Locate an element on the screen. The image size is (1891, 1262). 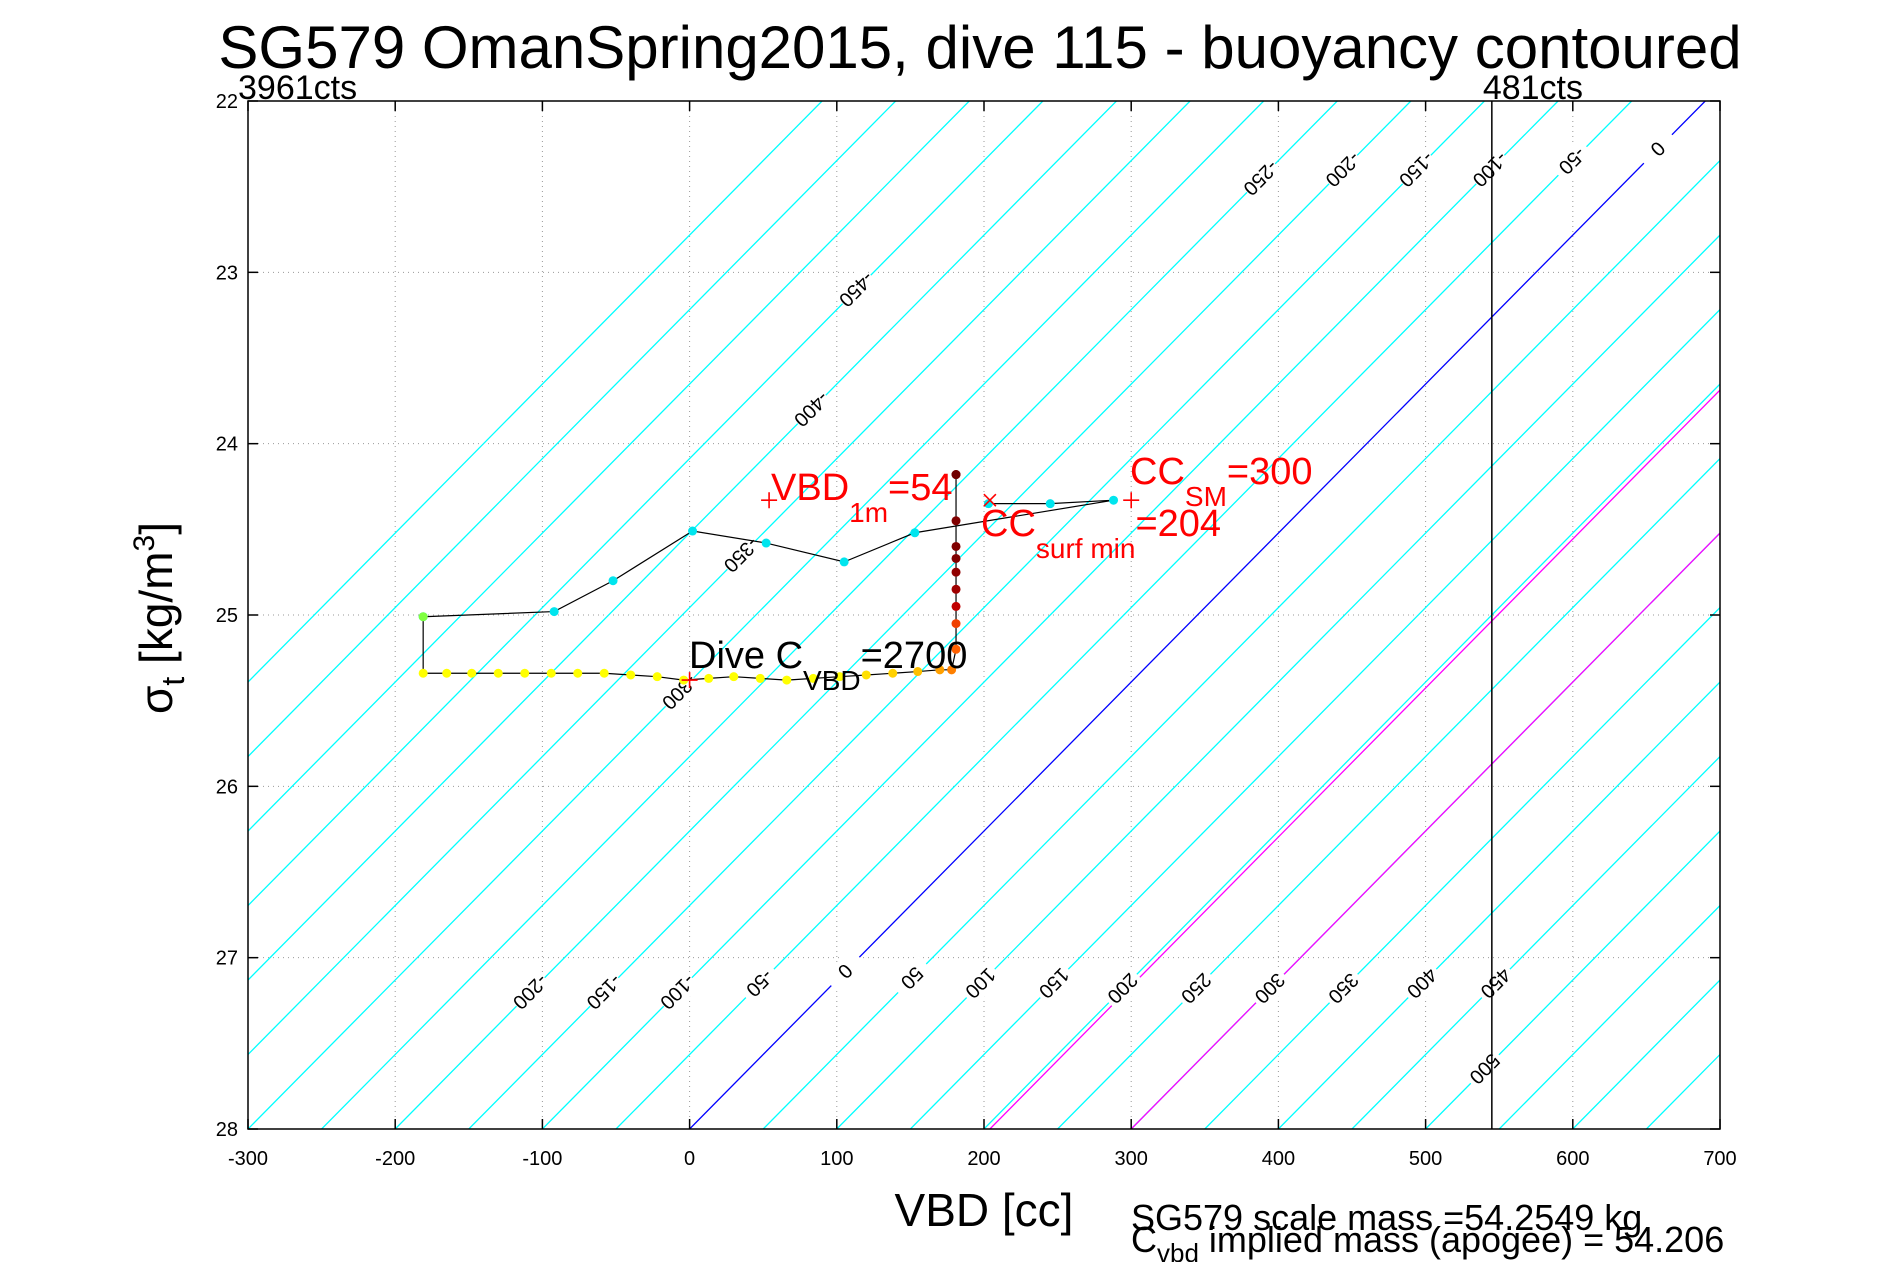
vbd-1m-main: VBD is located at coordinates (810, 488).